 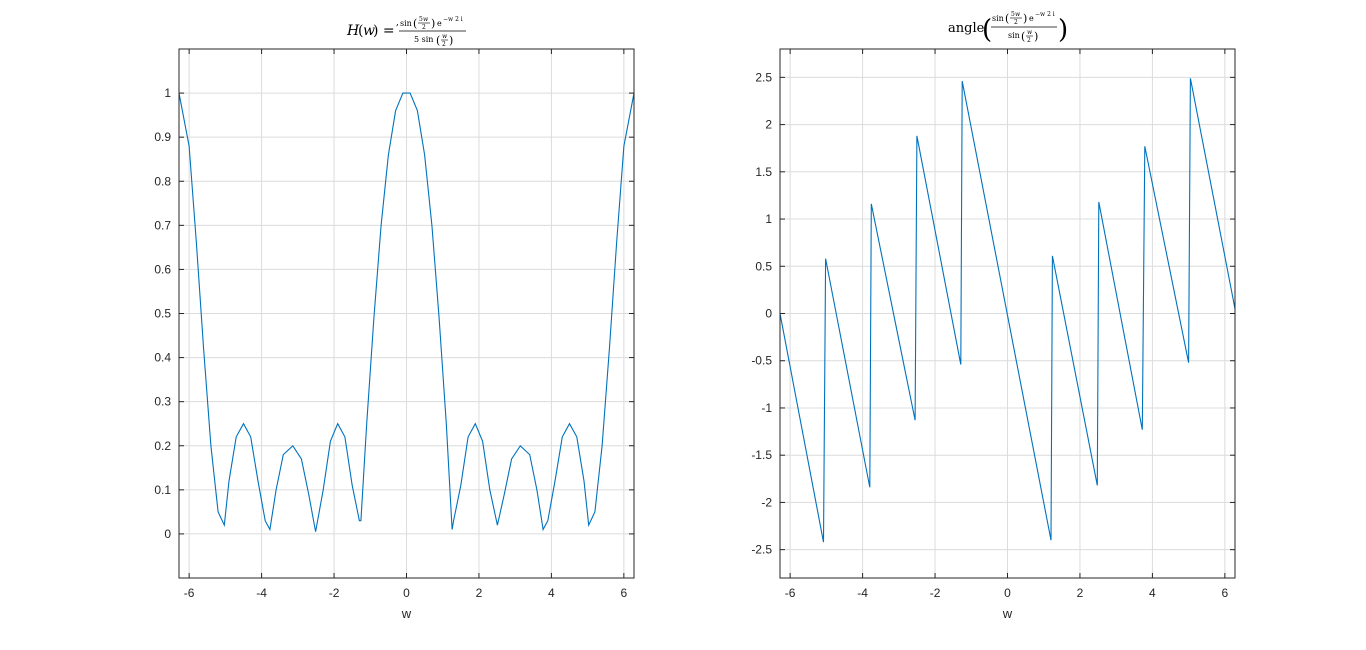 What do you see at coordinates (768, 125) in the screenshot?
I see `y-tick-label: 2` at bounding box center [768, 125].